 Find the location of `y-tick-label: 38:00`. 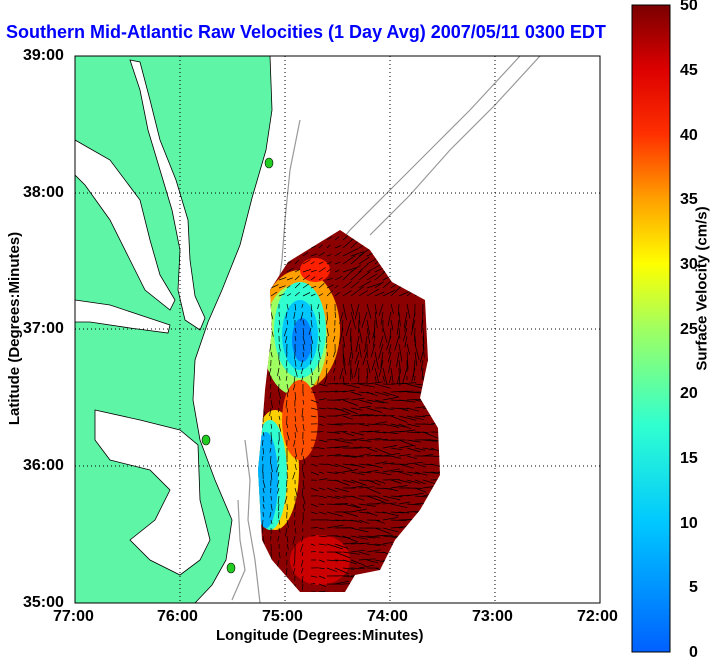

y-tick-label: 38:00 is located at coordinates (43, 193).